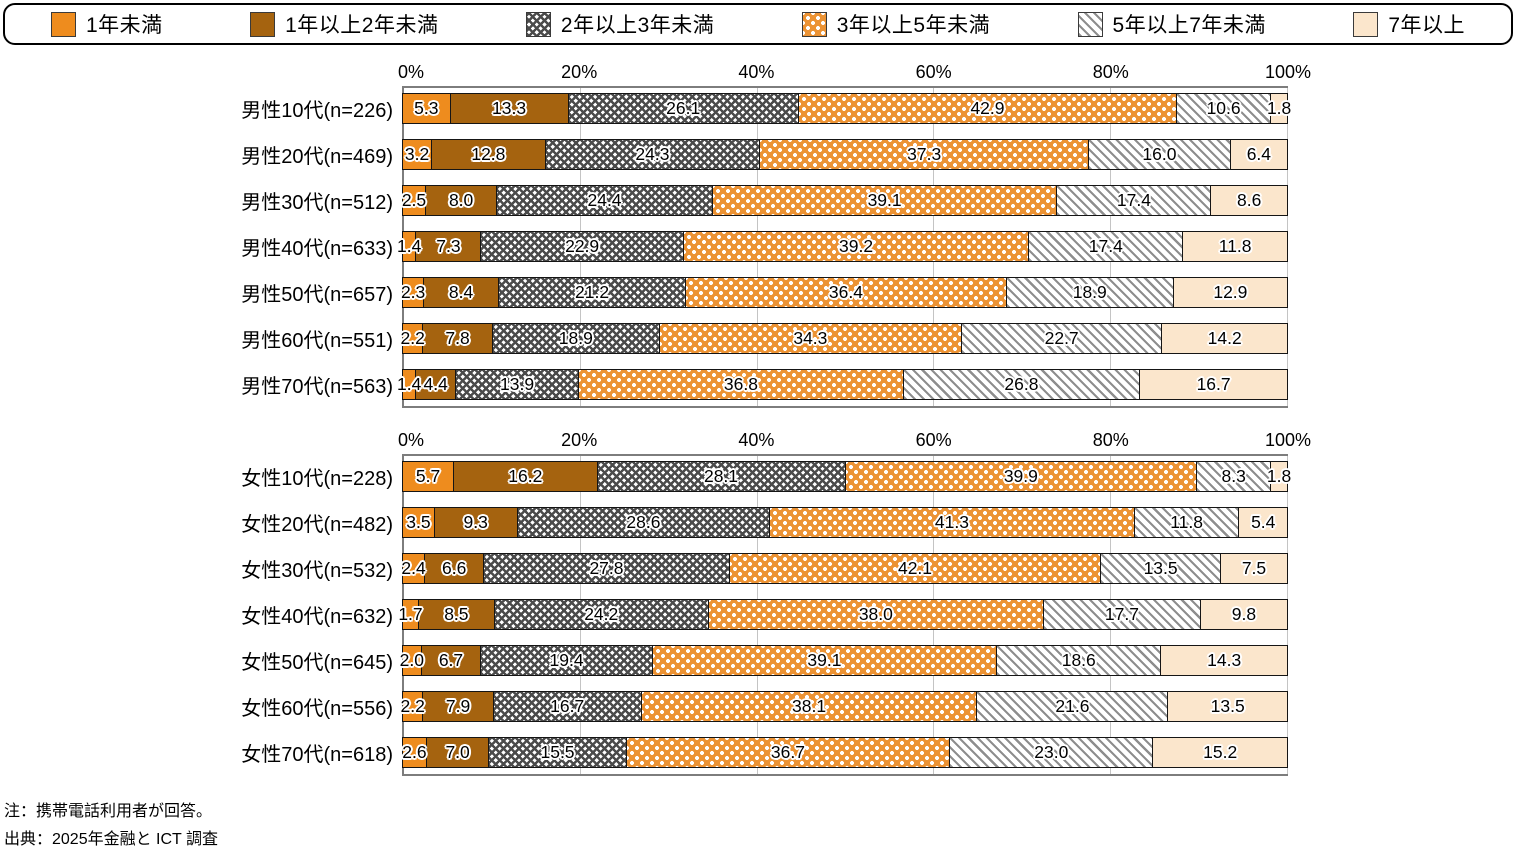 This screenshot has width=1519, height=849. Describe the element at coordinates (1288, 72) in the screenshot. I see `x-axis-tick: 100%` at that location.